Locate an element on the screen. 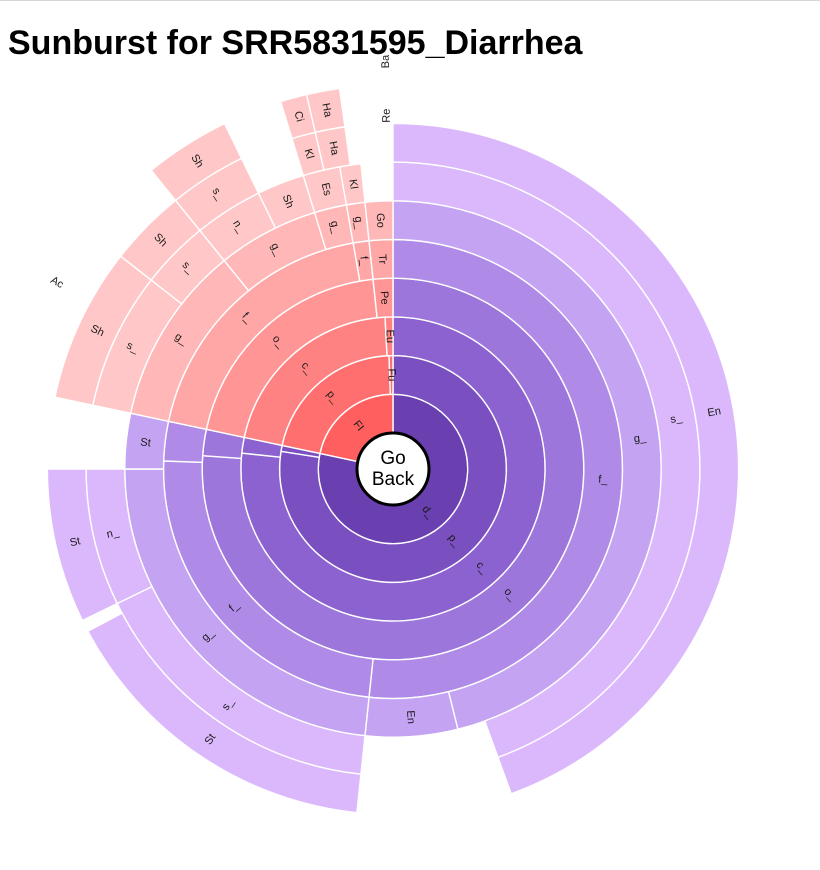  go-back-circle is located at coordinates (393, 469).